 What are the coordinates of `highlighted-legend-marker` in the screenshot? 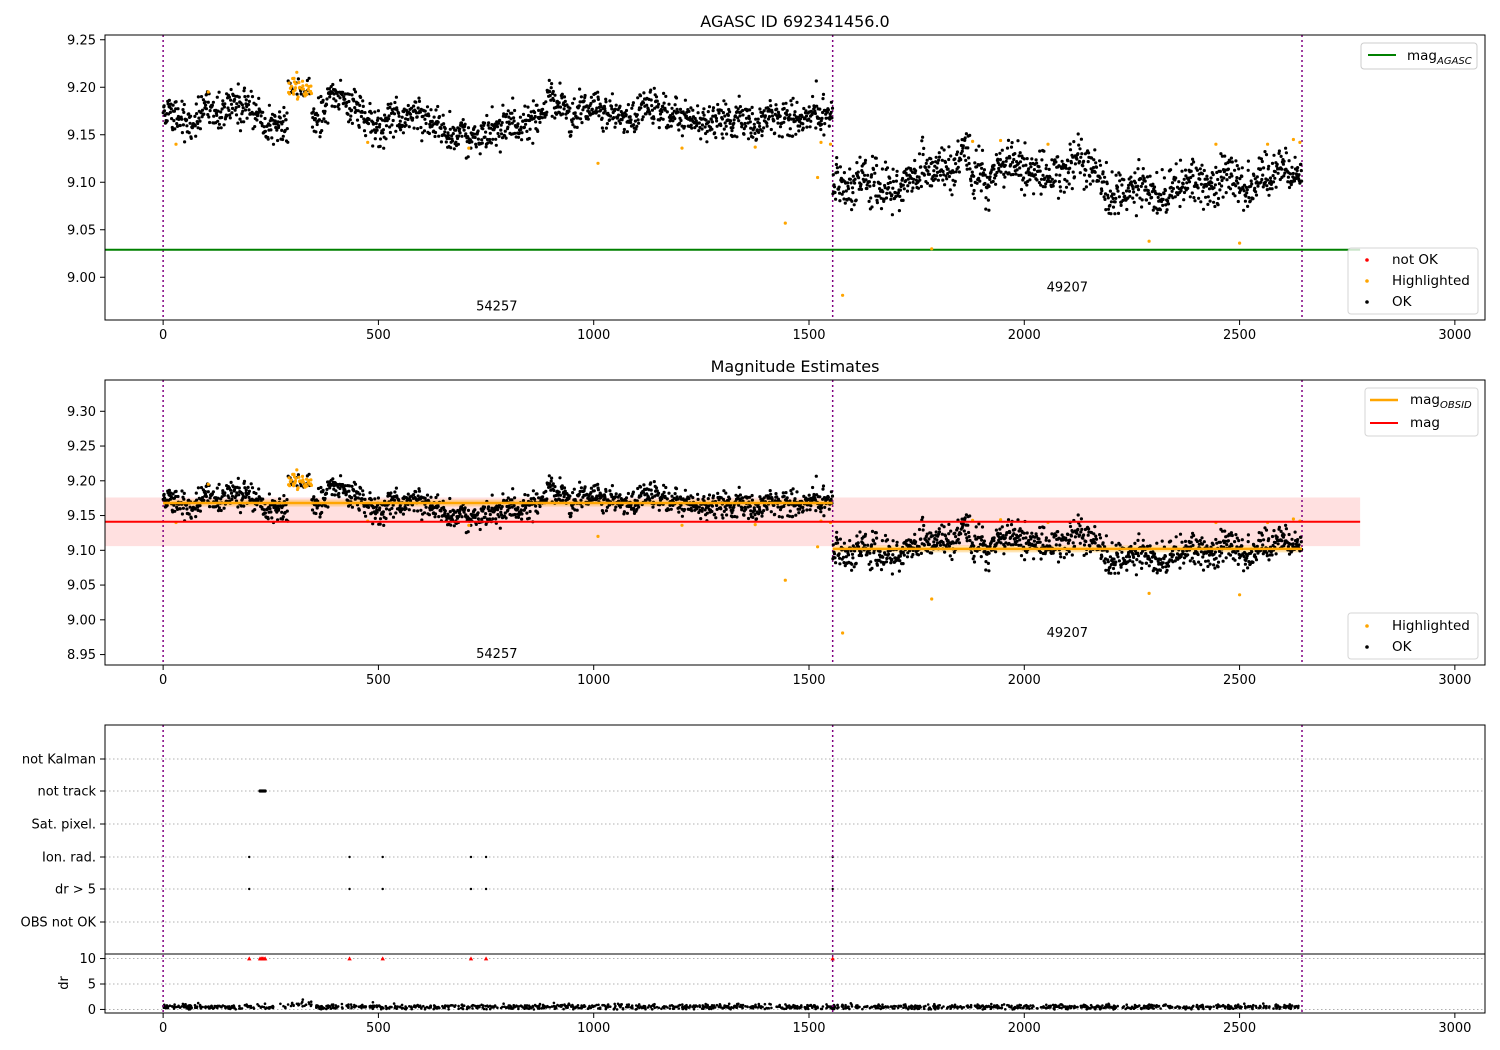 It's located at (1367, 281).